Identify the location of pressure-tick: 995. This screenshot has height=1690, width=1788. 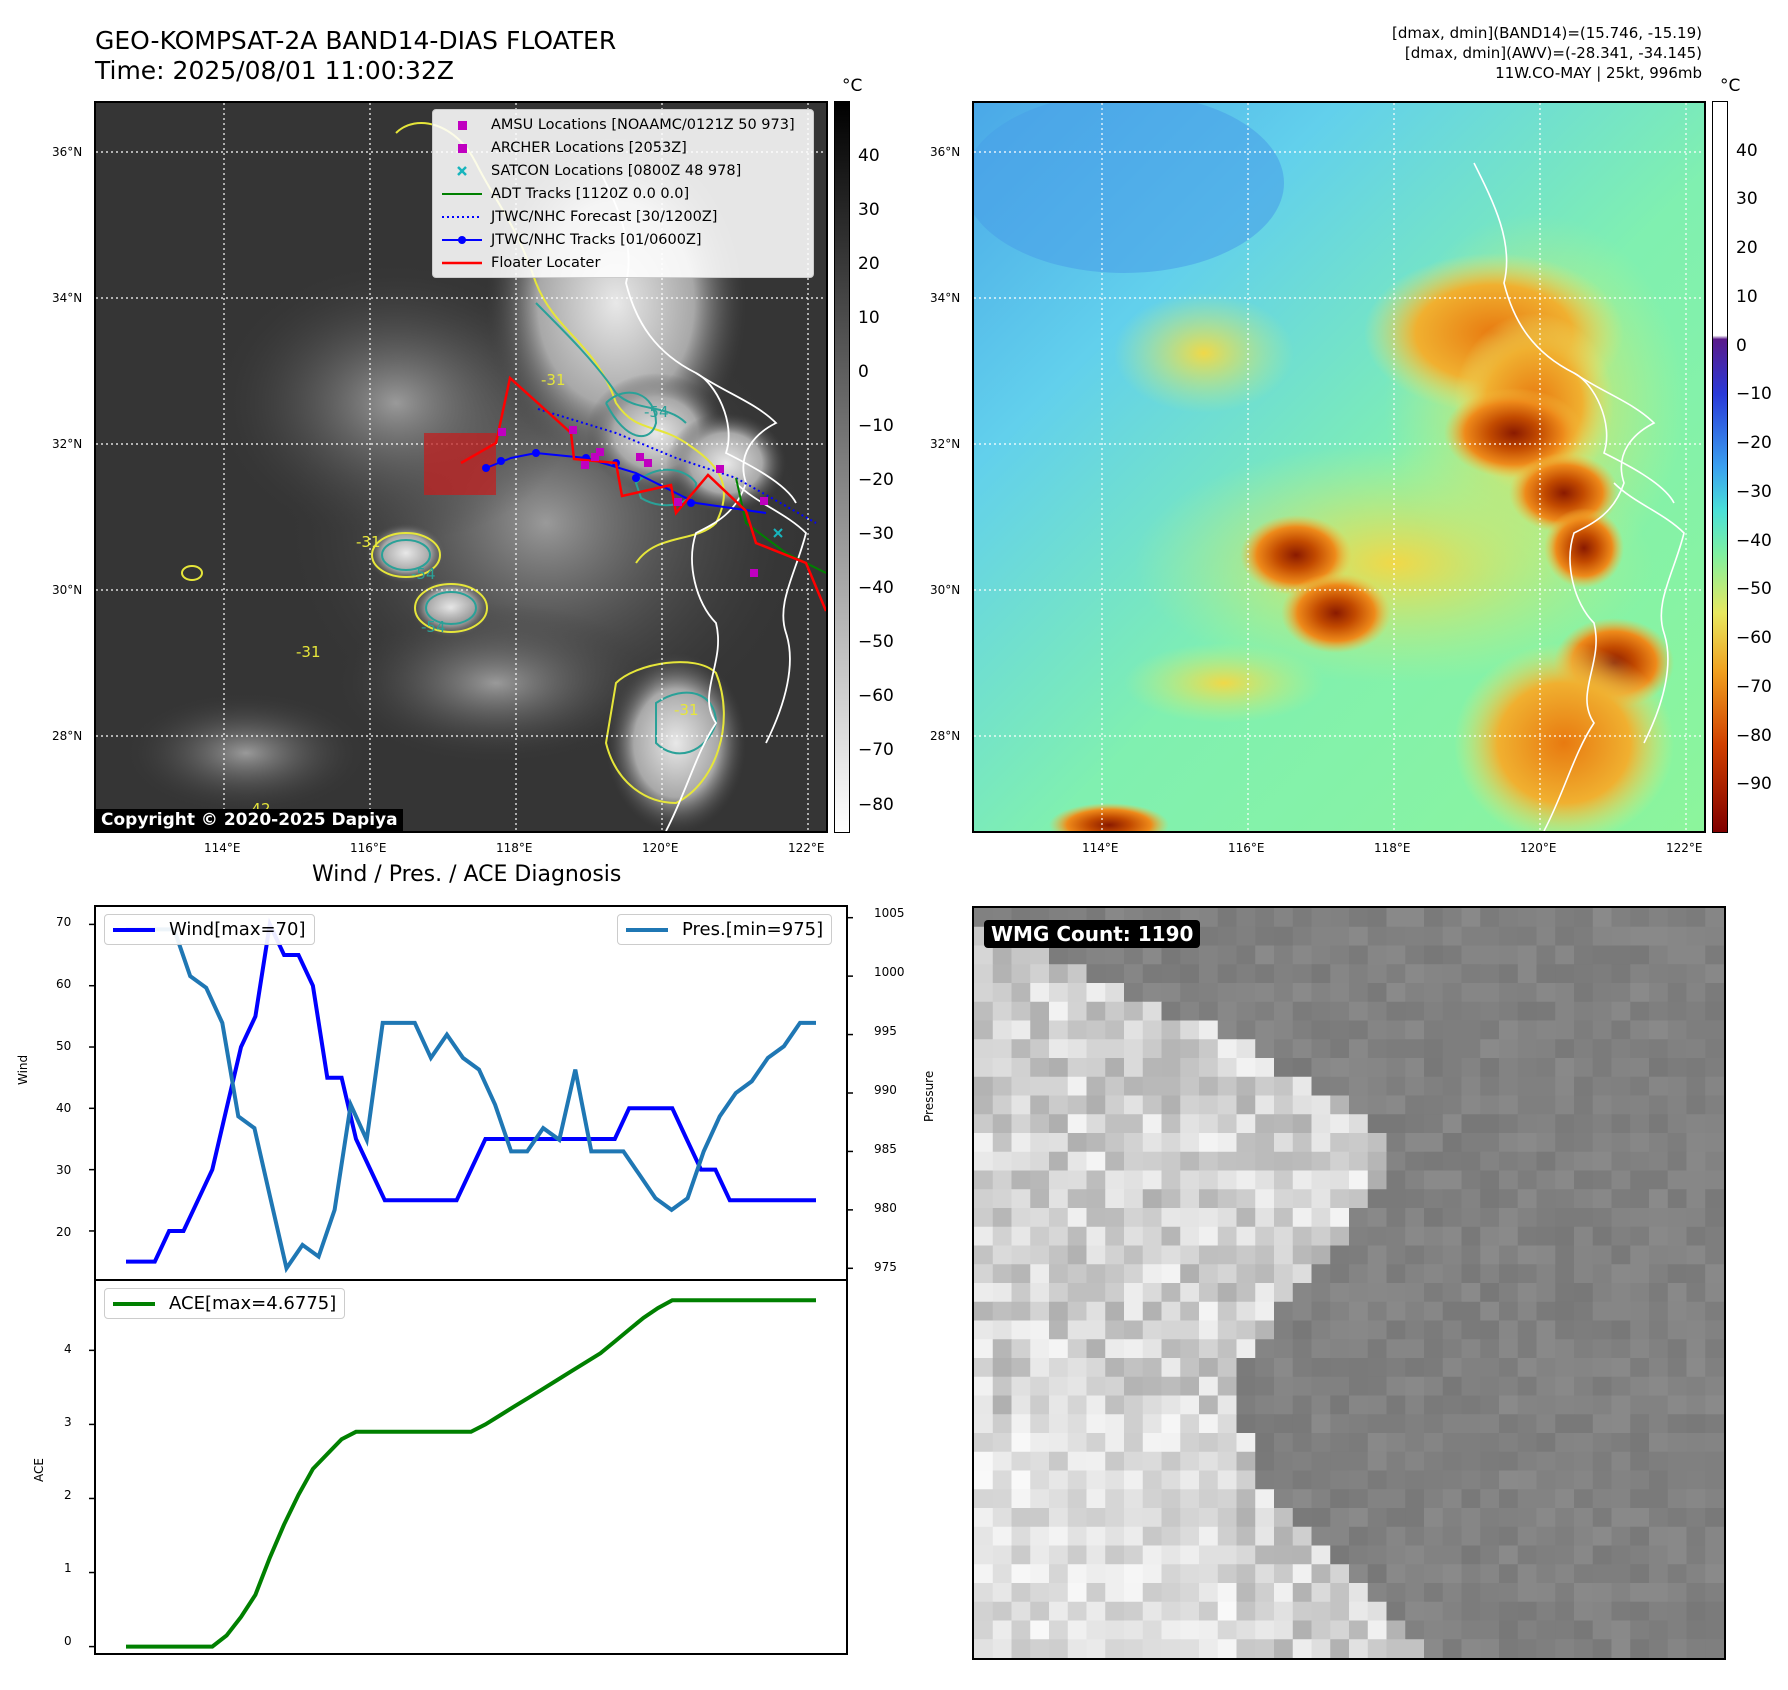
(885, 1031).